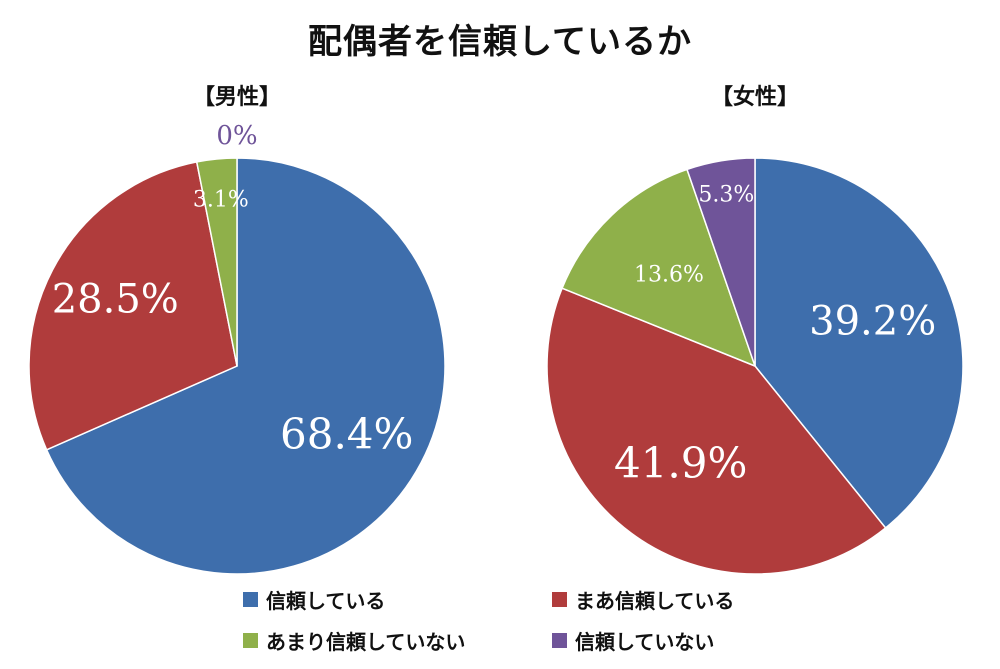 This screenshot has height=669, width=1000. Describe the element at coordinates (680, 462) in the screenshot. I see `pie-label-female-somewhat-trust: 41.9%` at that location.